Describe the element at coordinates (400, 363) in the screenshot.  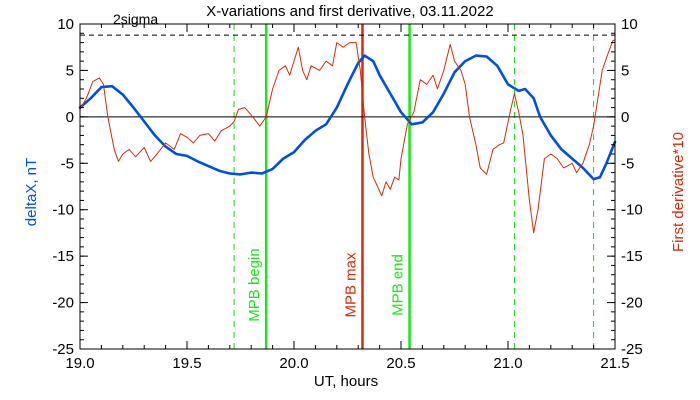
I see `x-tick-label: 20.5` at that location.